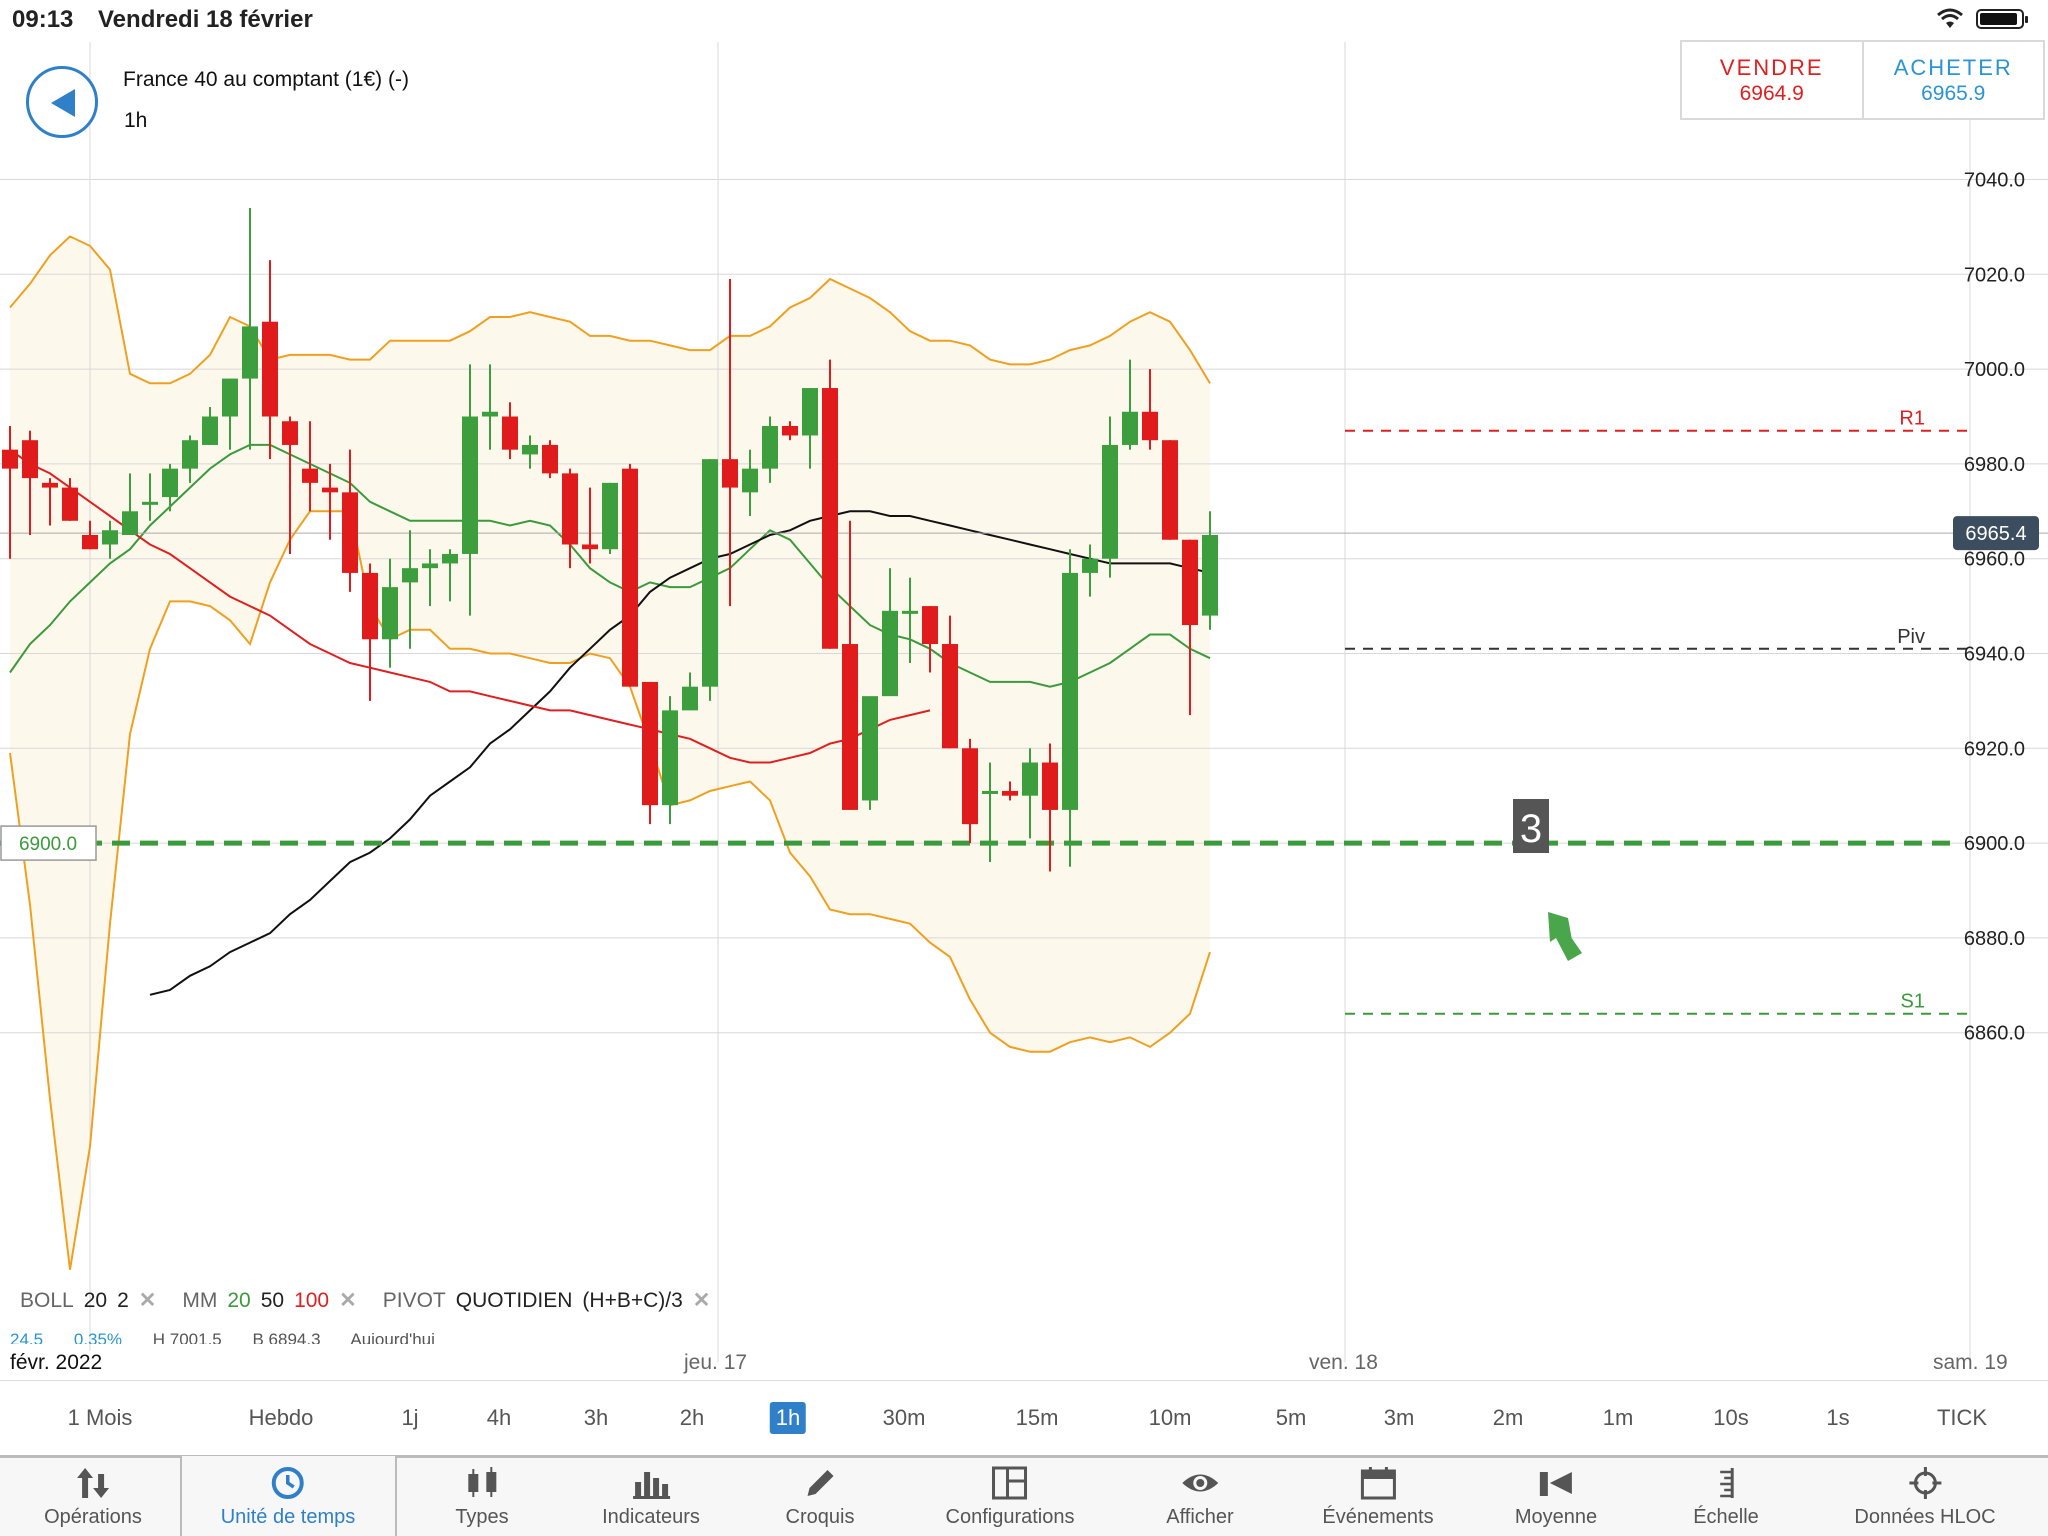 The image size is (2048, 1536). Describe the element at coordinates (499, 1417) in the screenshot. I see `tf-4h: 4h` at that location.